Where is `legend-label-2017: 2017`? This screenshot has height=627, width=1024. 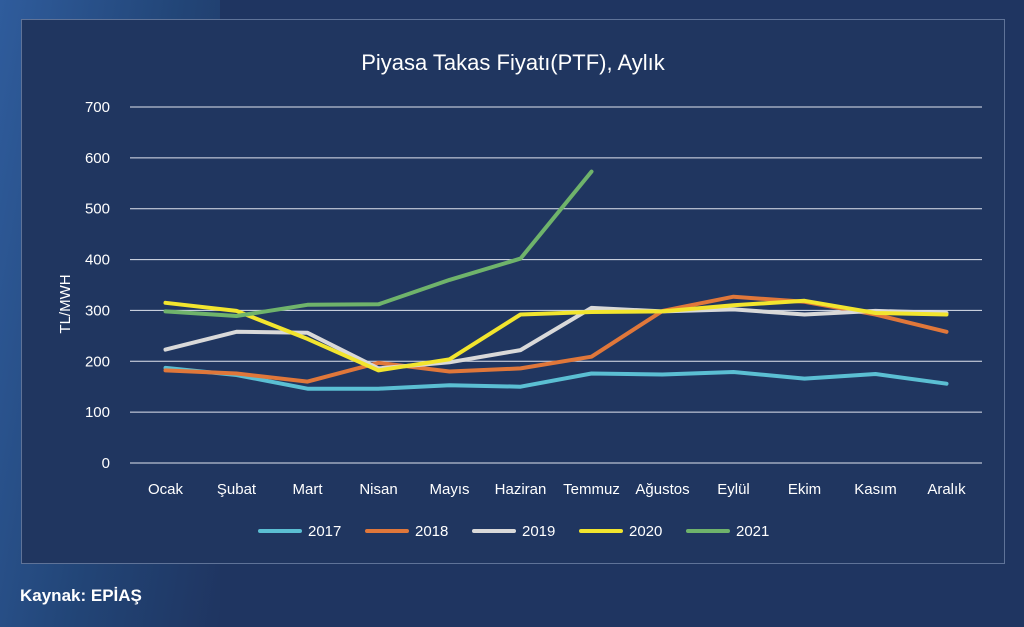 legend-label-2017: 2017 is located at coordinates (324, 531).